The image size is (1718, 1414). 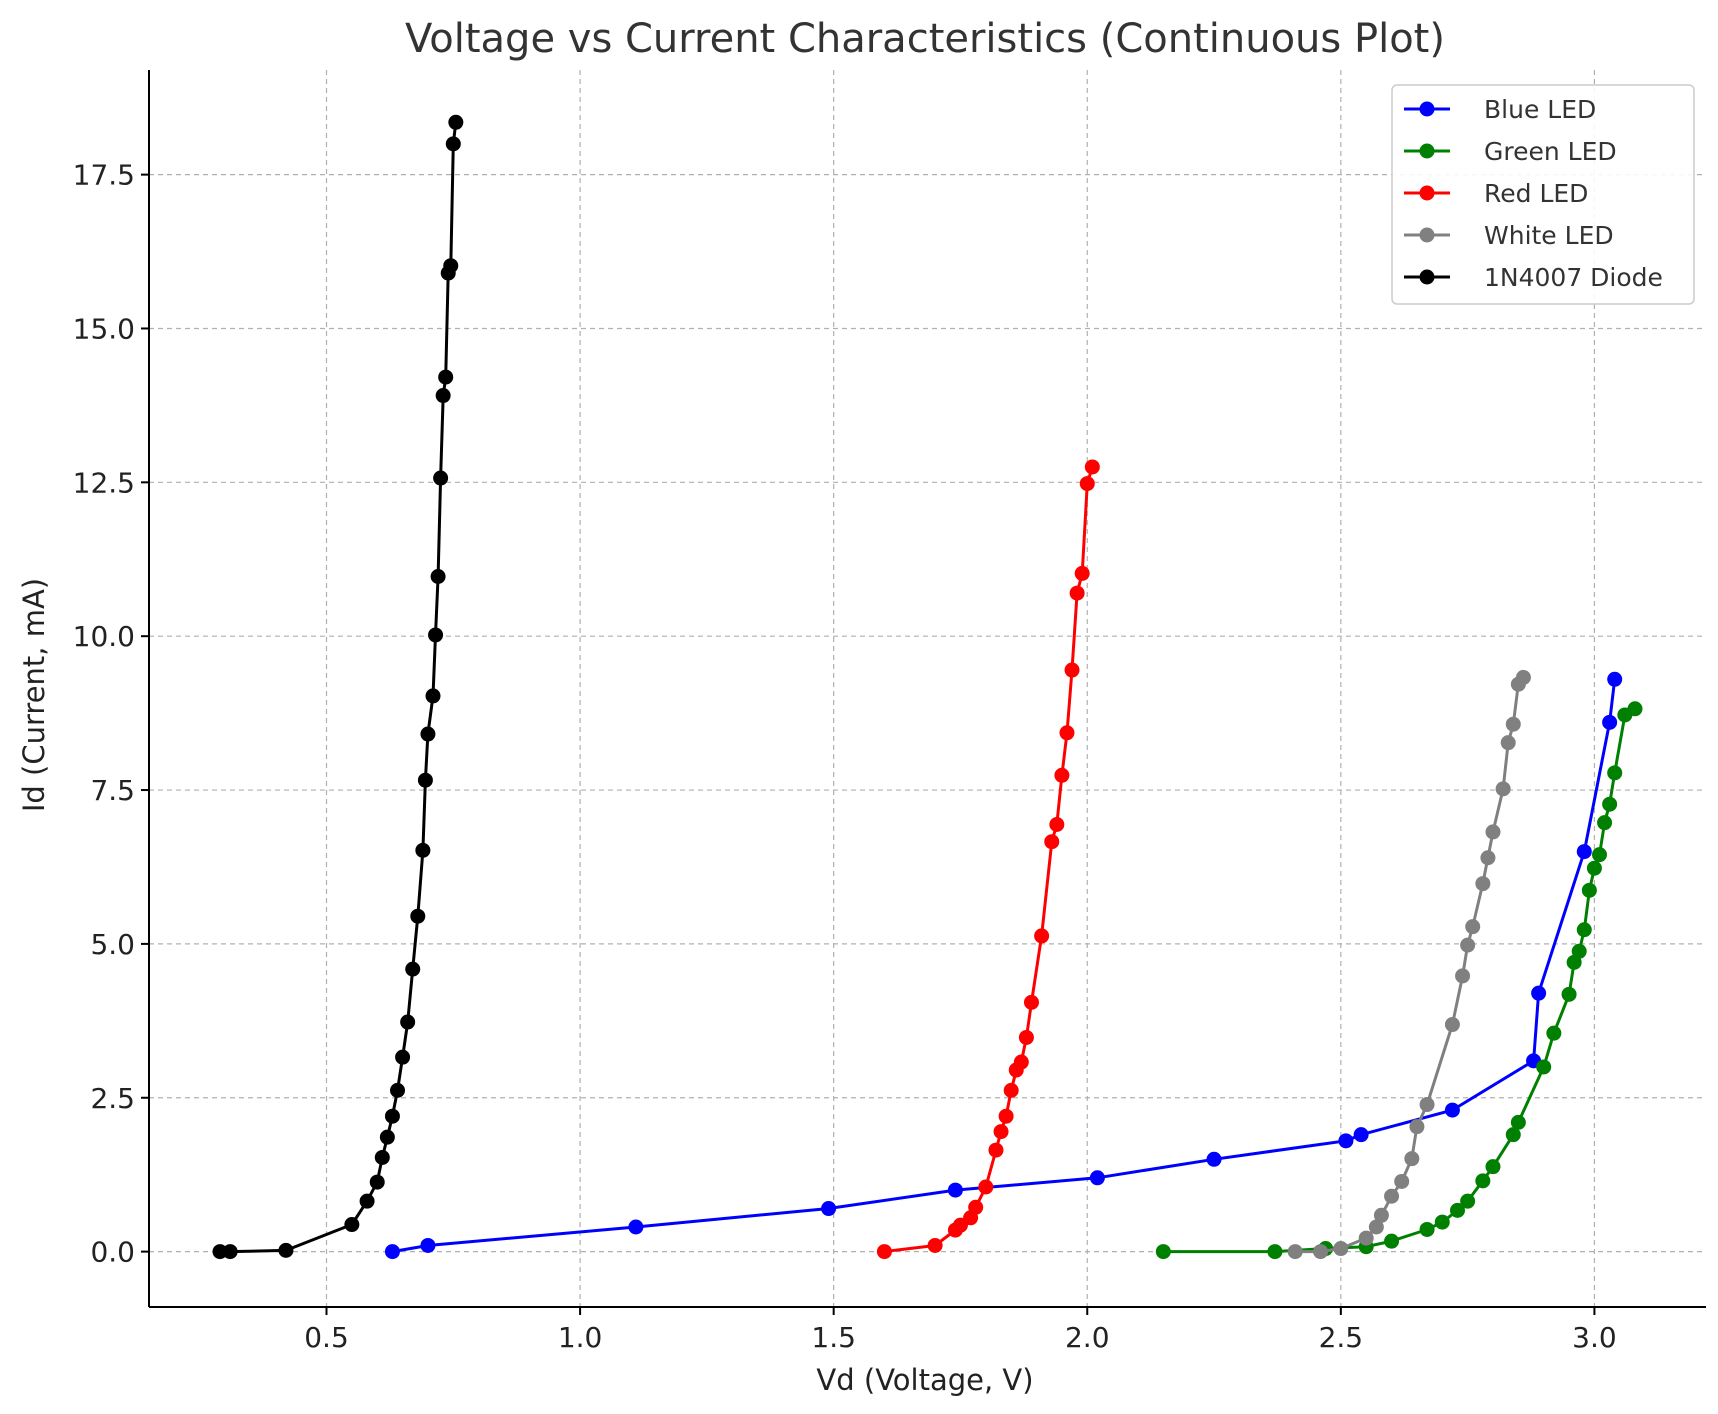 What do you see at coordinates (1573, 277) in the screenshot?
I see `legend-label: 1N4007 Diode` at bounding box center [1573, 277].